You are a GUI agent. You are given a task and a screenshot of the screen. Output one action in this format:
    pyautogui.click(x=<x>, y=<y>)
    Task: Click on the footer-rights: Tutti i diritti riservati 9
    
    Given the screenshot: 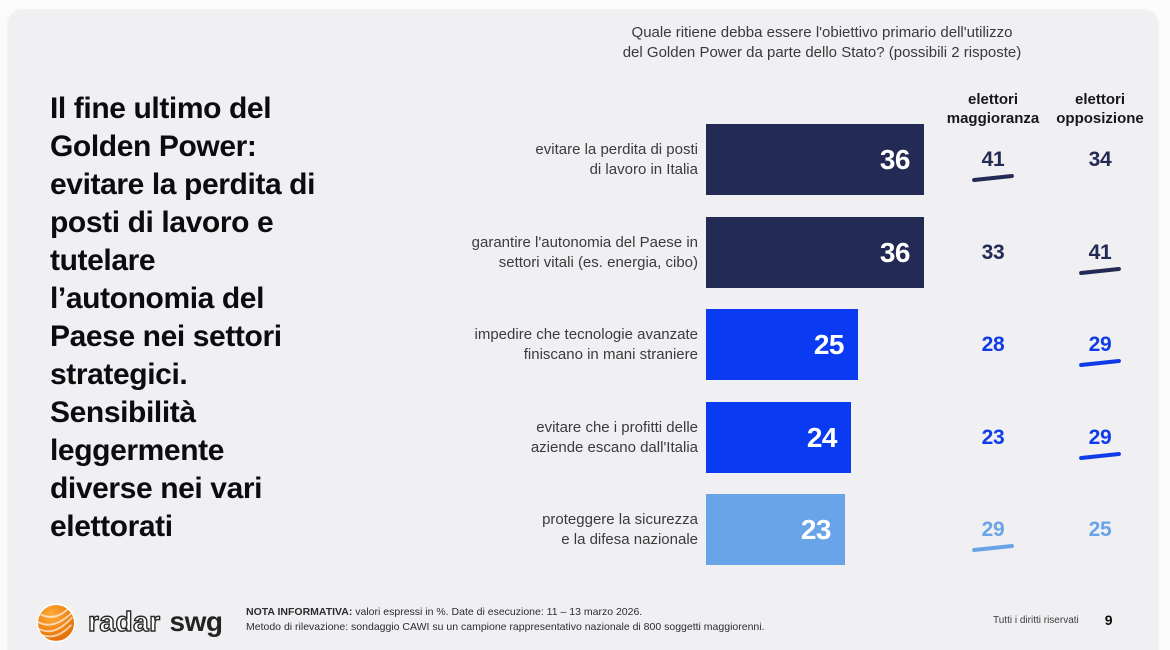 What is the action you would take?
    pyautogui.click(x=1053, y=620)
    